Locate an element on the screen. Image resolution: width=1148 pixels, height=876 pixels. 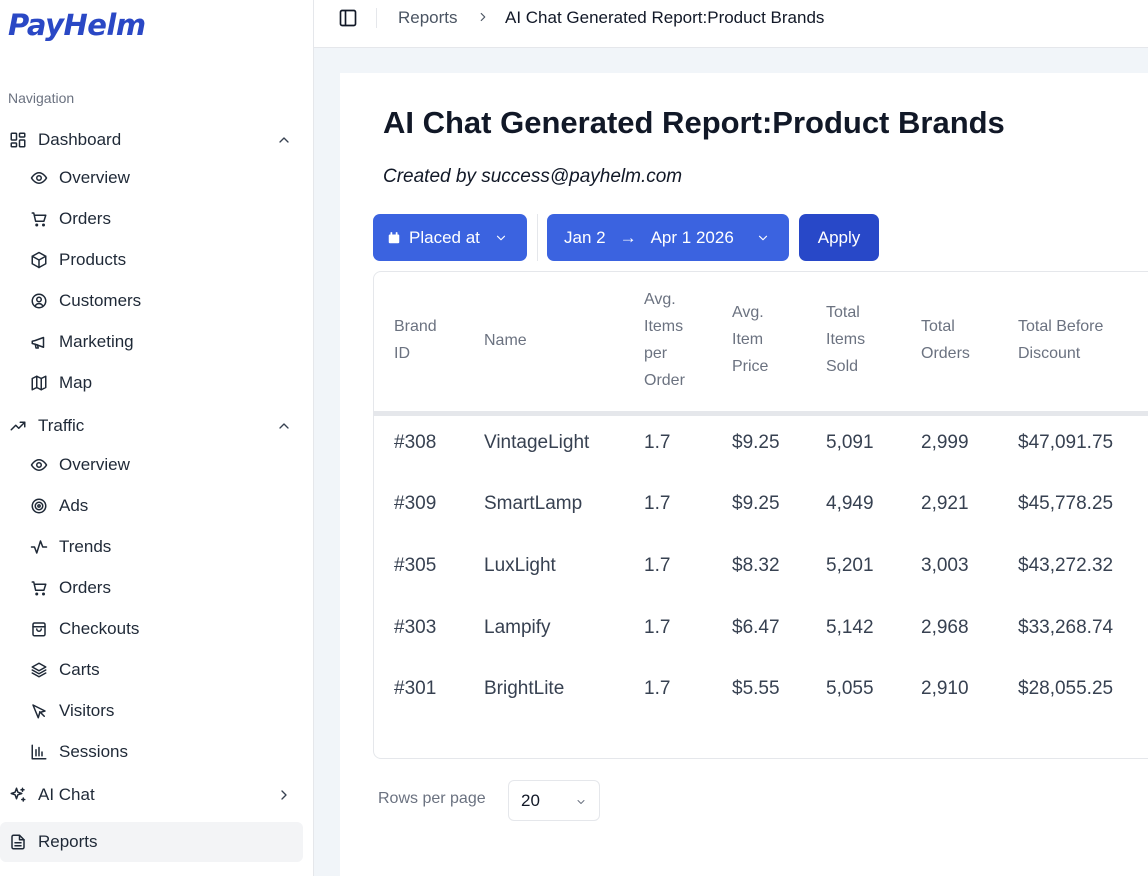
cell-name: BrightLite is located at coordinates (524, 688).